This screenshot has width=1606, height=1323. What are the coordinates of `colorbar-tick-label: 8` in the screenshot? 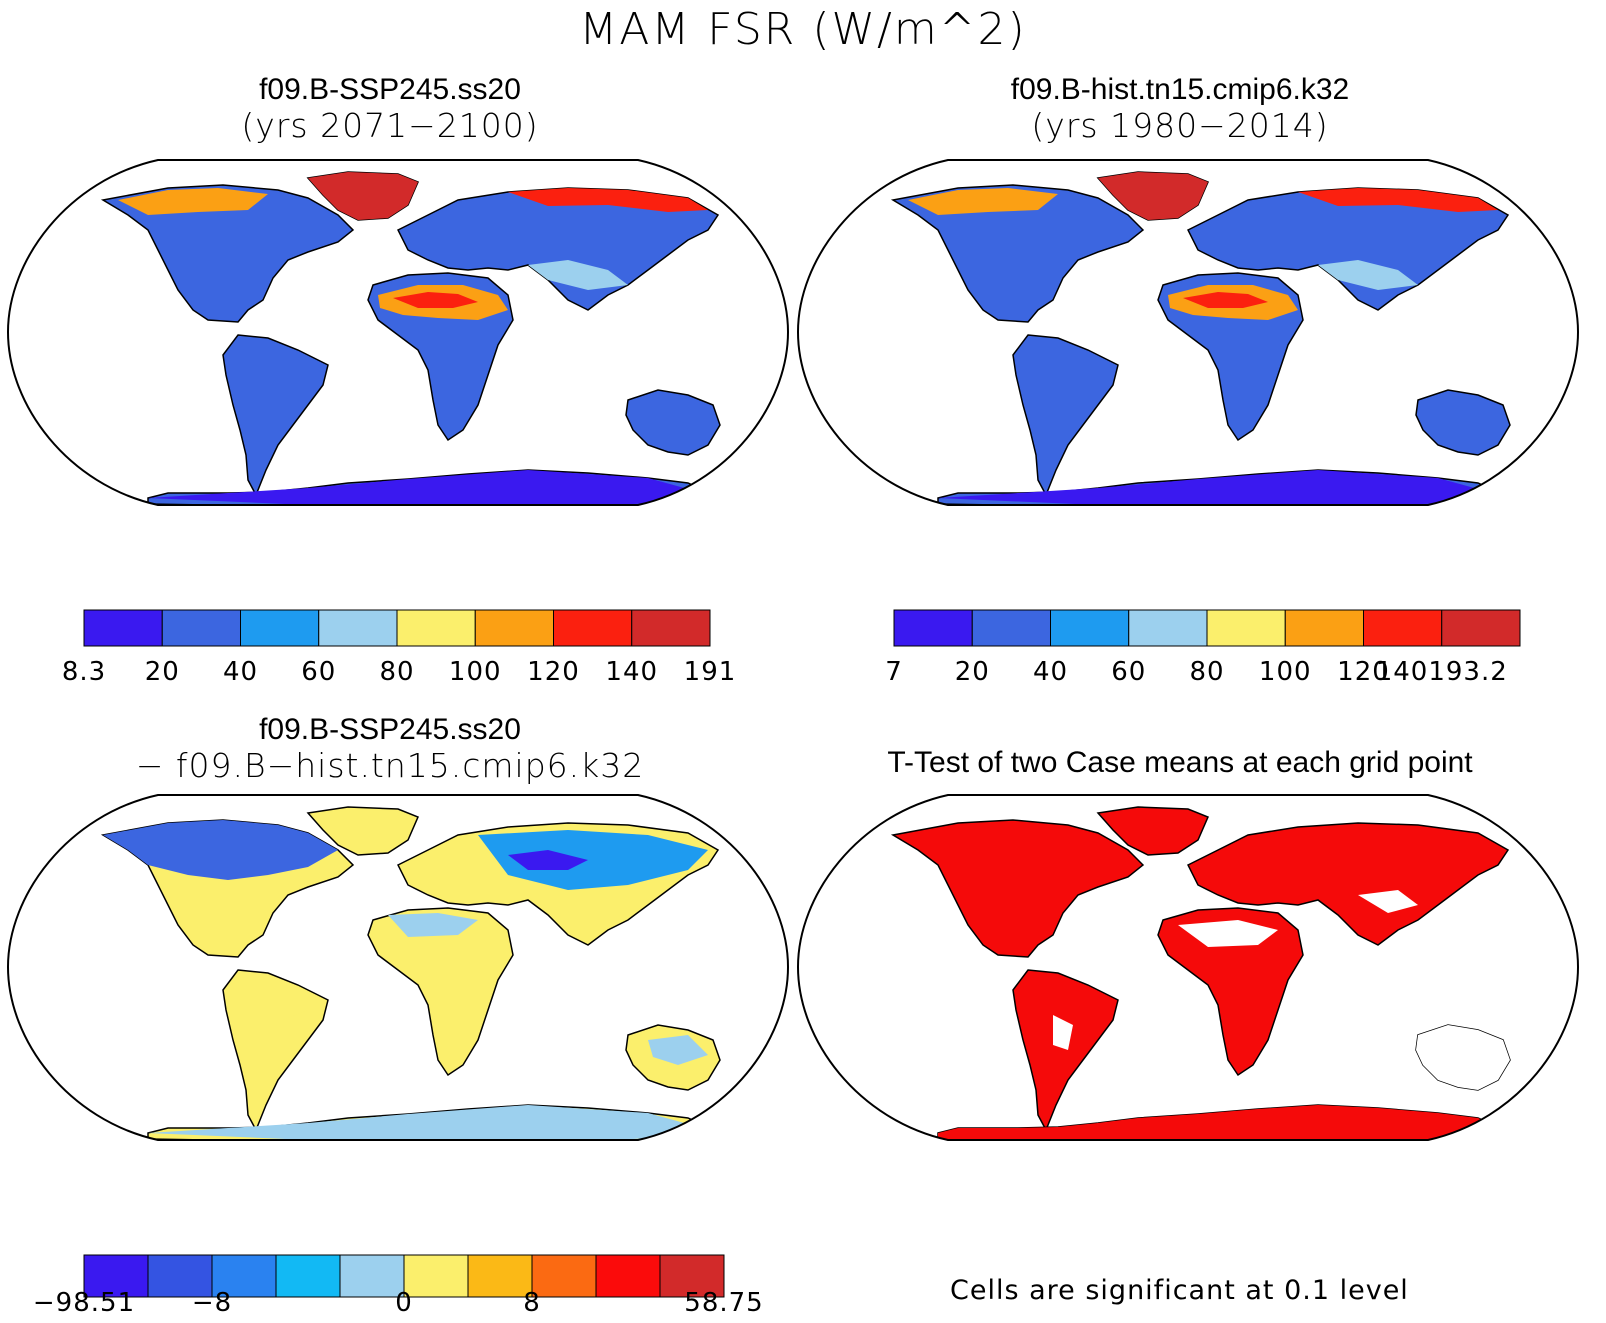 It's located at (532, 1303).